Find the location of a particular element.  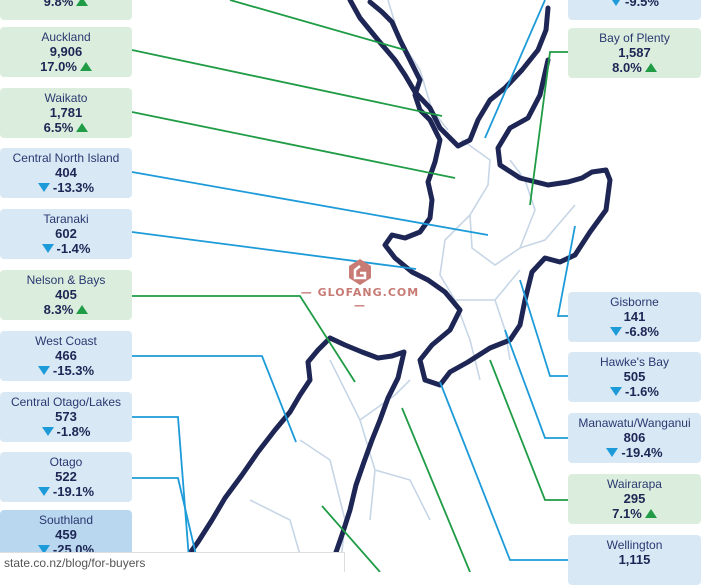

leader-otago is located at coordinates (166, 524).